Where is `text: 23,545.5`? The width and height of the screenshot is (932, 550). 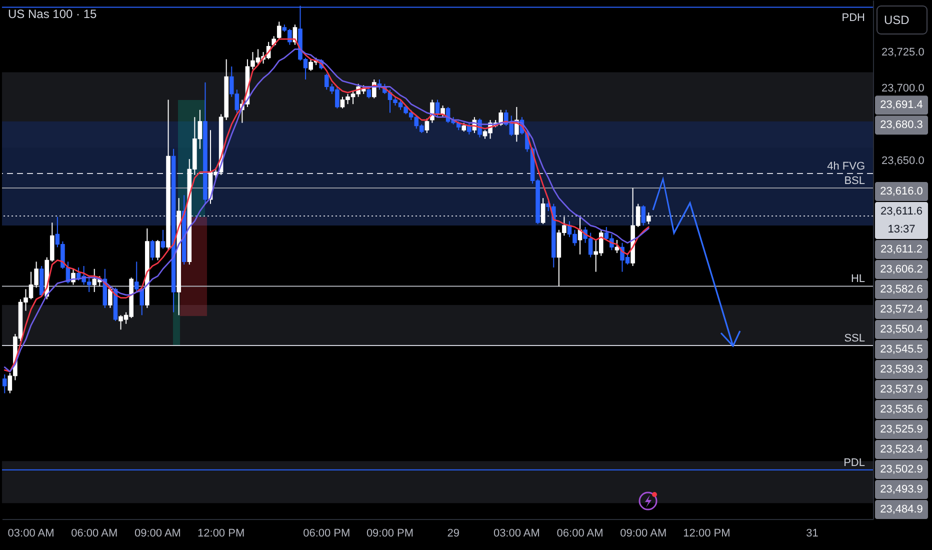
text: 23,545.5 is located at coordinates (901, 350).